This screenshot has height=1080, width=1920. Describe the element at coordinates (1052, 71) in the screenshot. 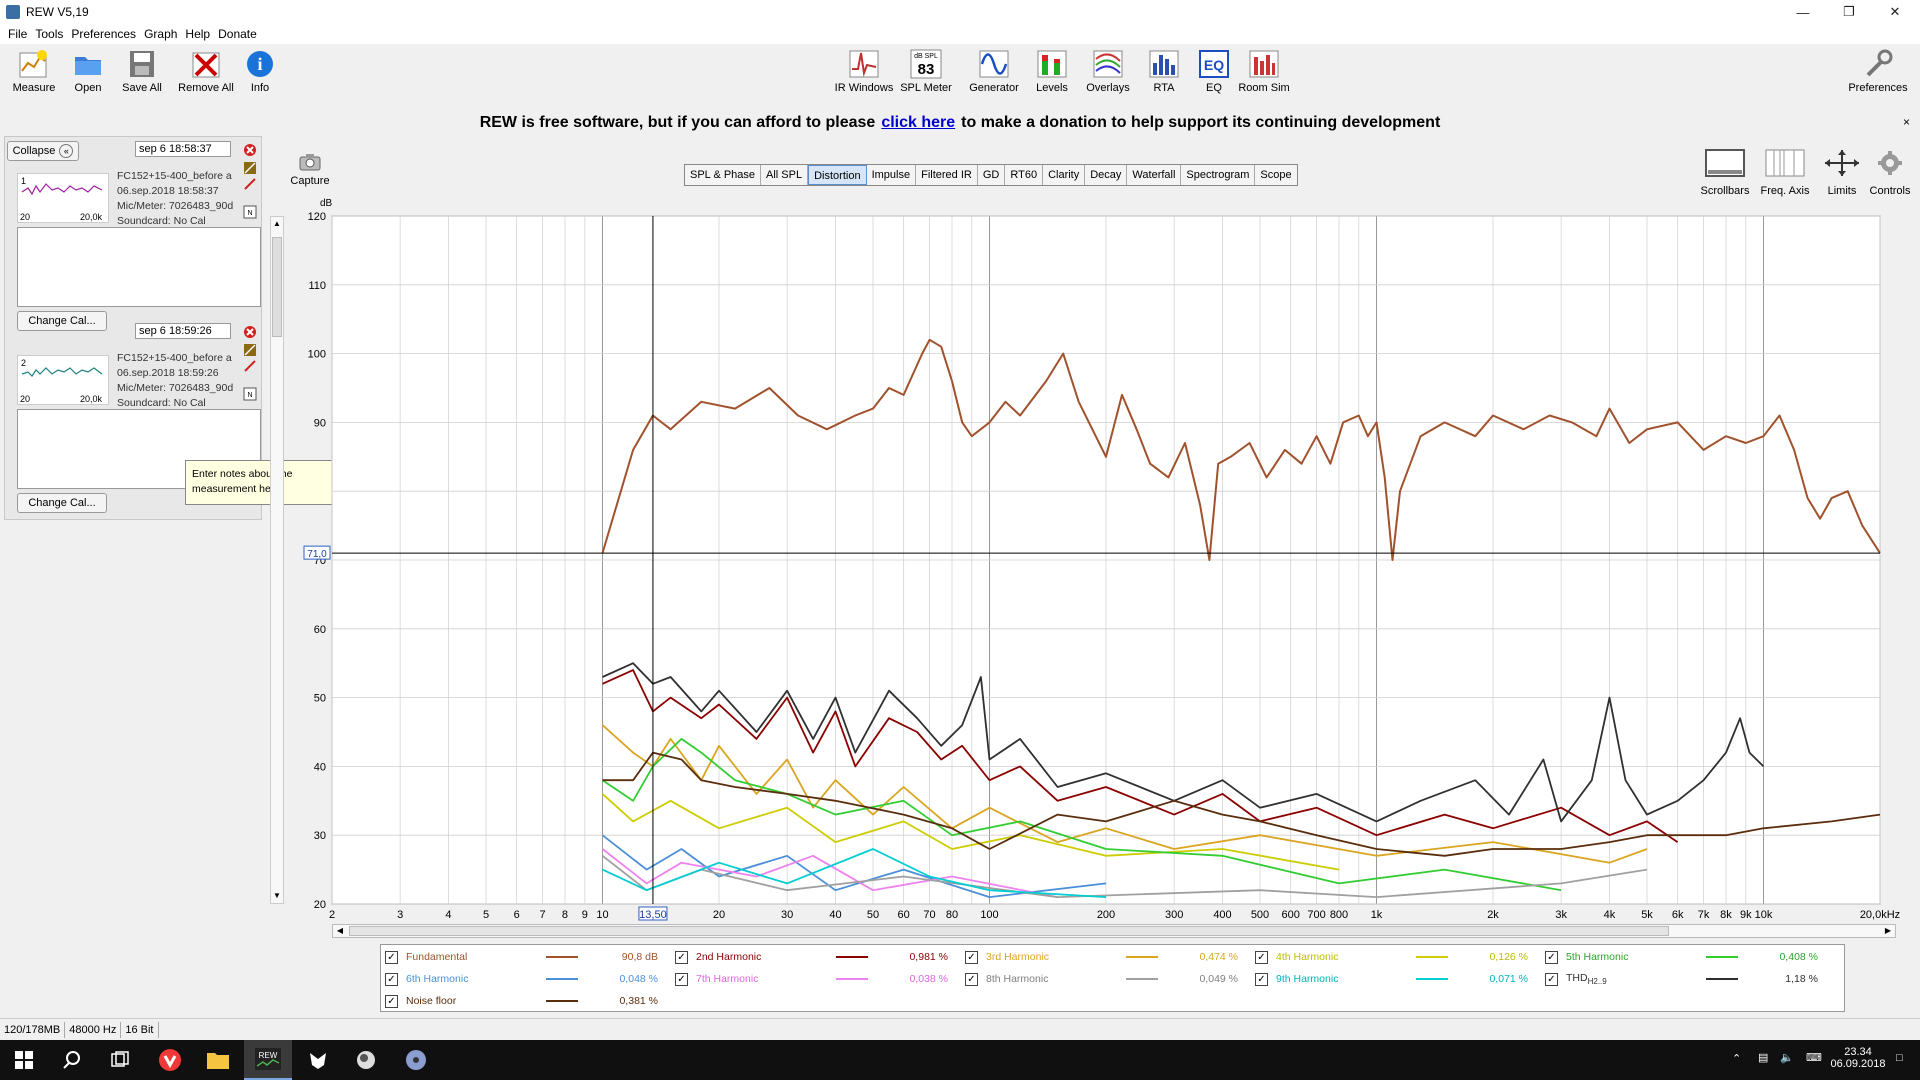

I see `levels-button: Levels` at that location.